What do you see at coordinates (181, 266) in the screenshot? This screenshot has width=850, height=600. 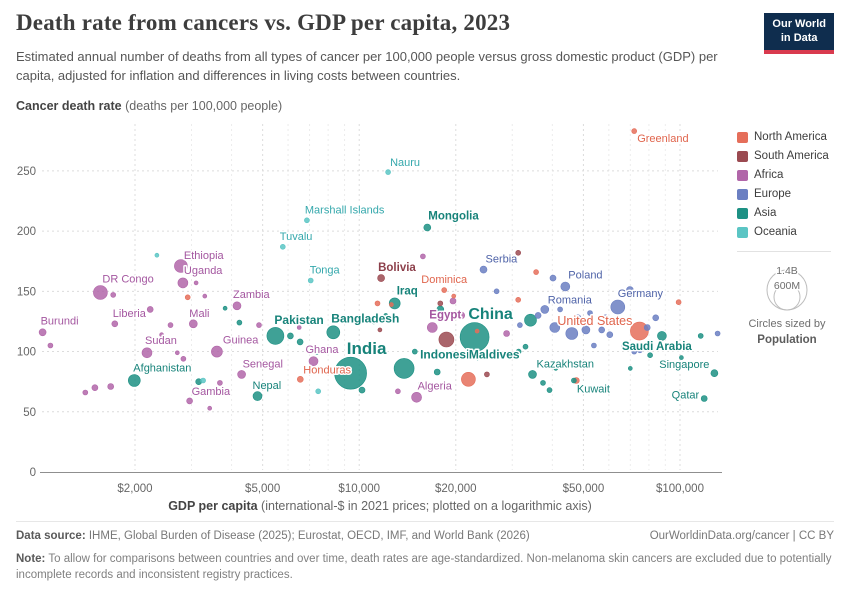 I see `data-point-ethiopia` at bounding box center [181, 266].